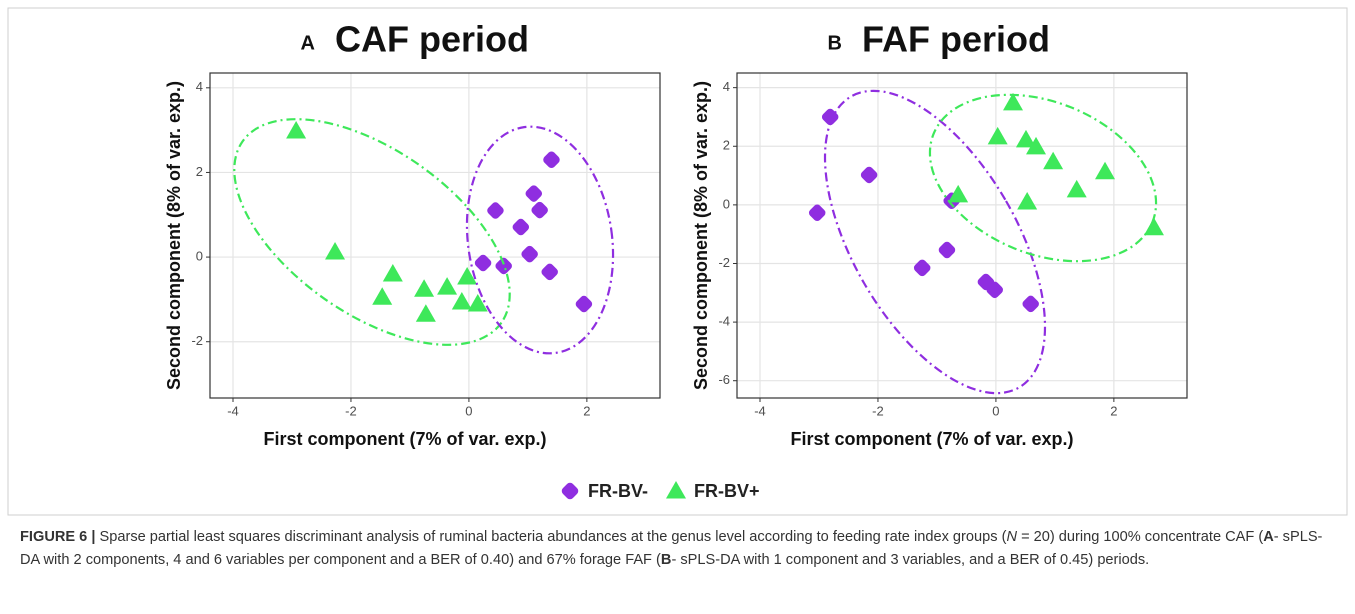  Describe the element at coordinates (724, 379) in the screenshot. I see `y-tick-label: -6` at that location.